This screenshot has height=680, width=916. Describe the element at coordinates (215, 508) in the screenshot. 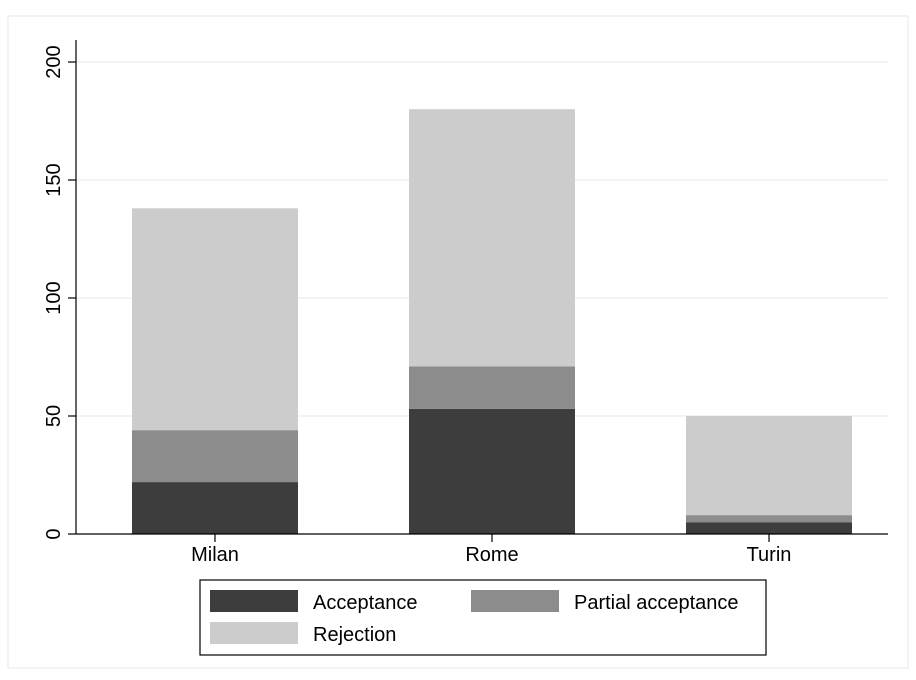

I see `bar-milan-acceptance` at that location.